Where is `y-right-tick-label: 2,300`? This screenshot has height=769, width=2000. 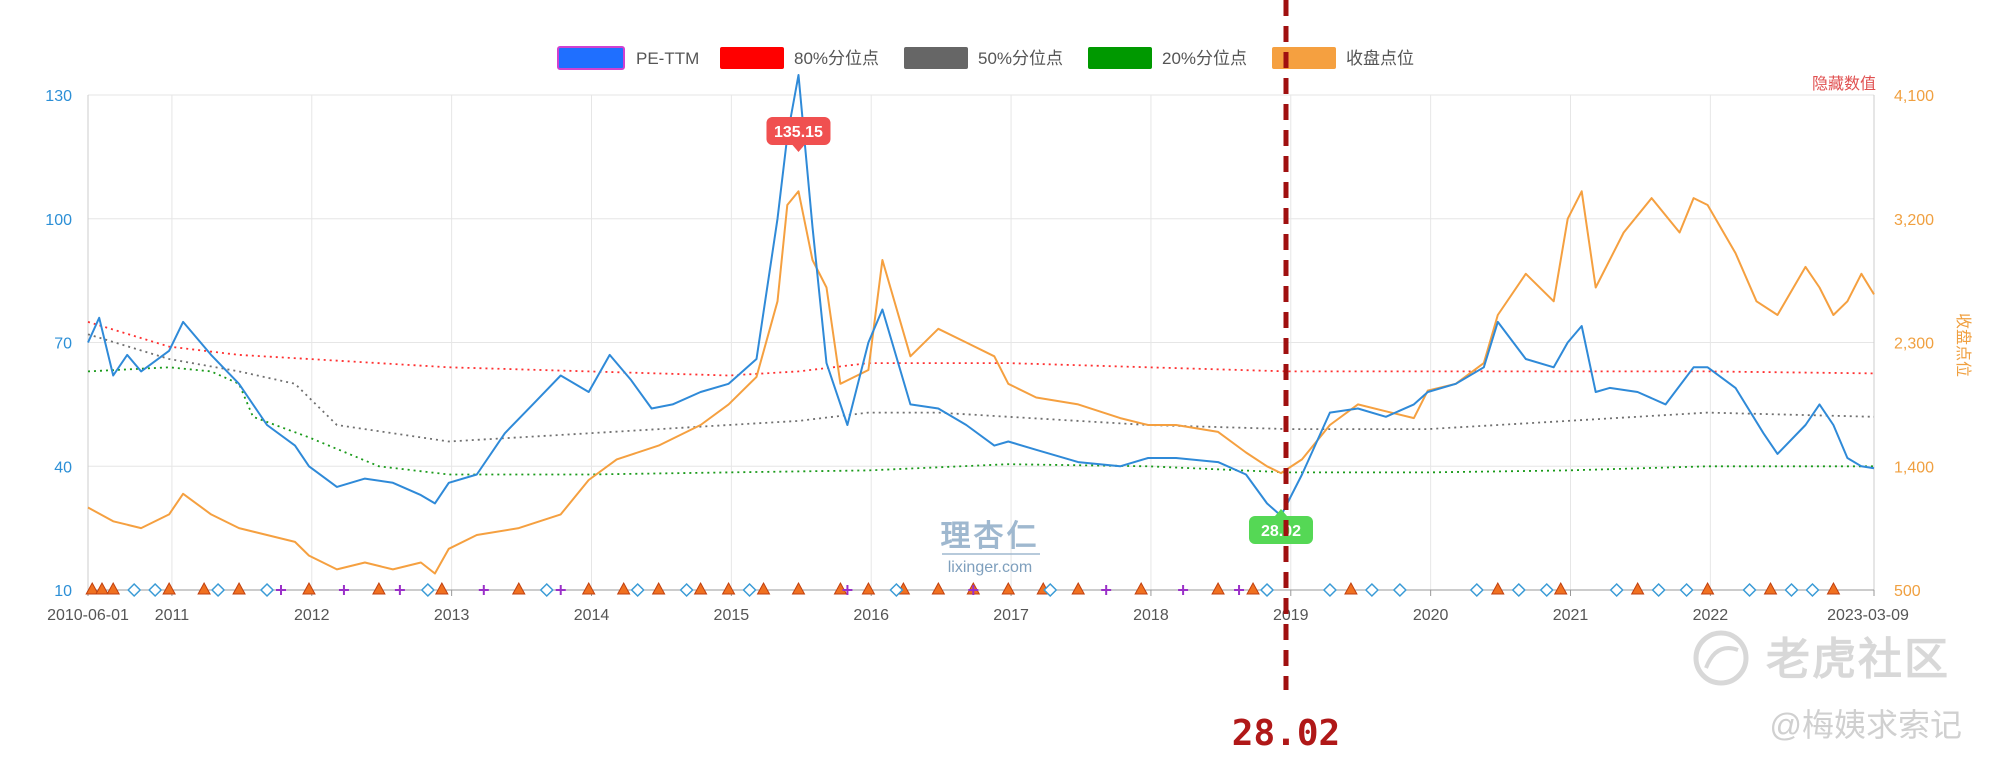
y-right-tick-label: 2,300 is located at coordinates (1914, 344).